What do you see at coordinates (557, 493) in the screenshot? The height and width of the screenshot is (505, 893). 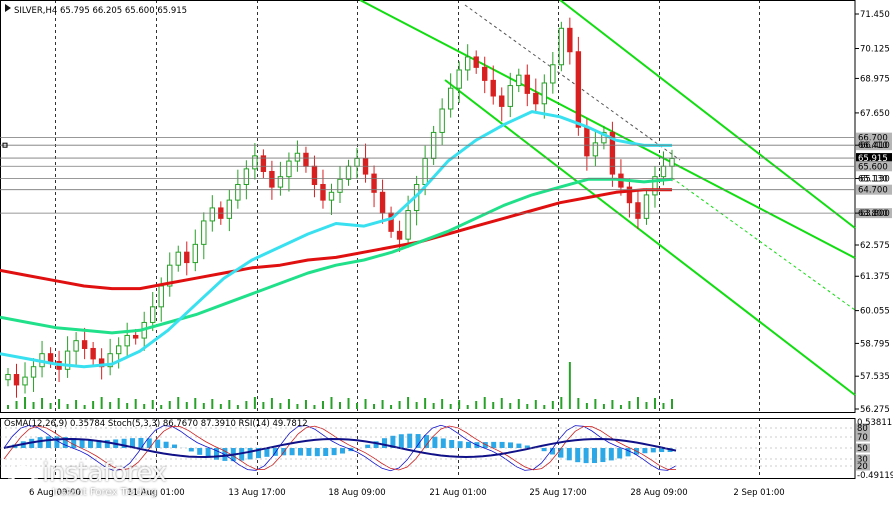 I see `x-tick-label: 25 Aug 17:00` at bounding box center [557, 493].